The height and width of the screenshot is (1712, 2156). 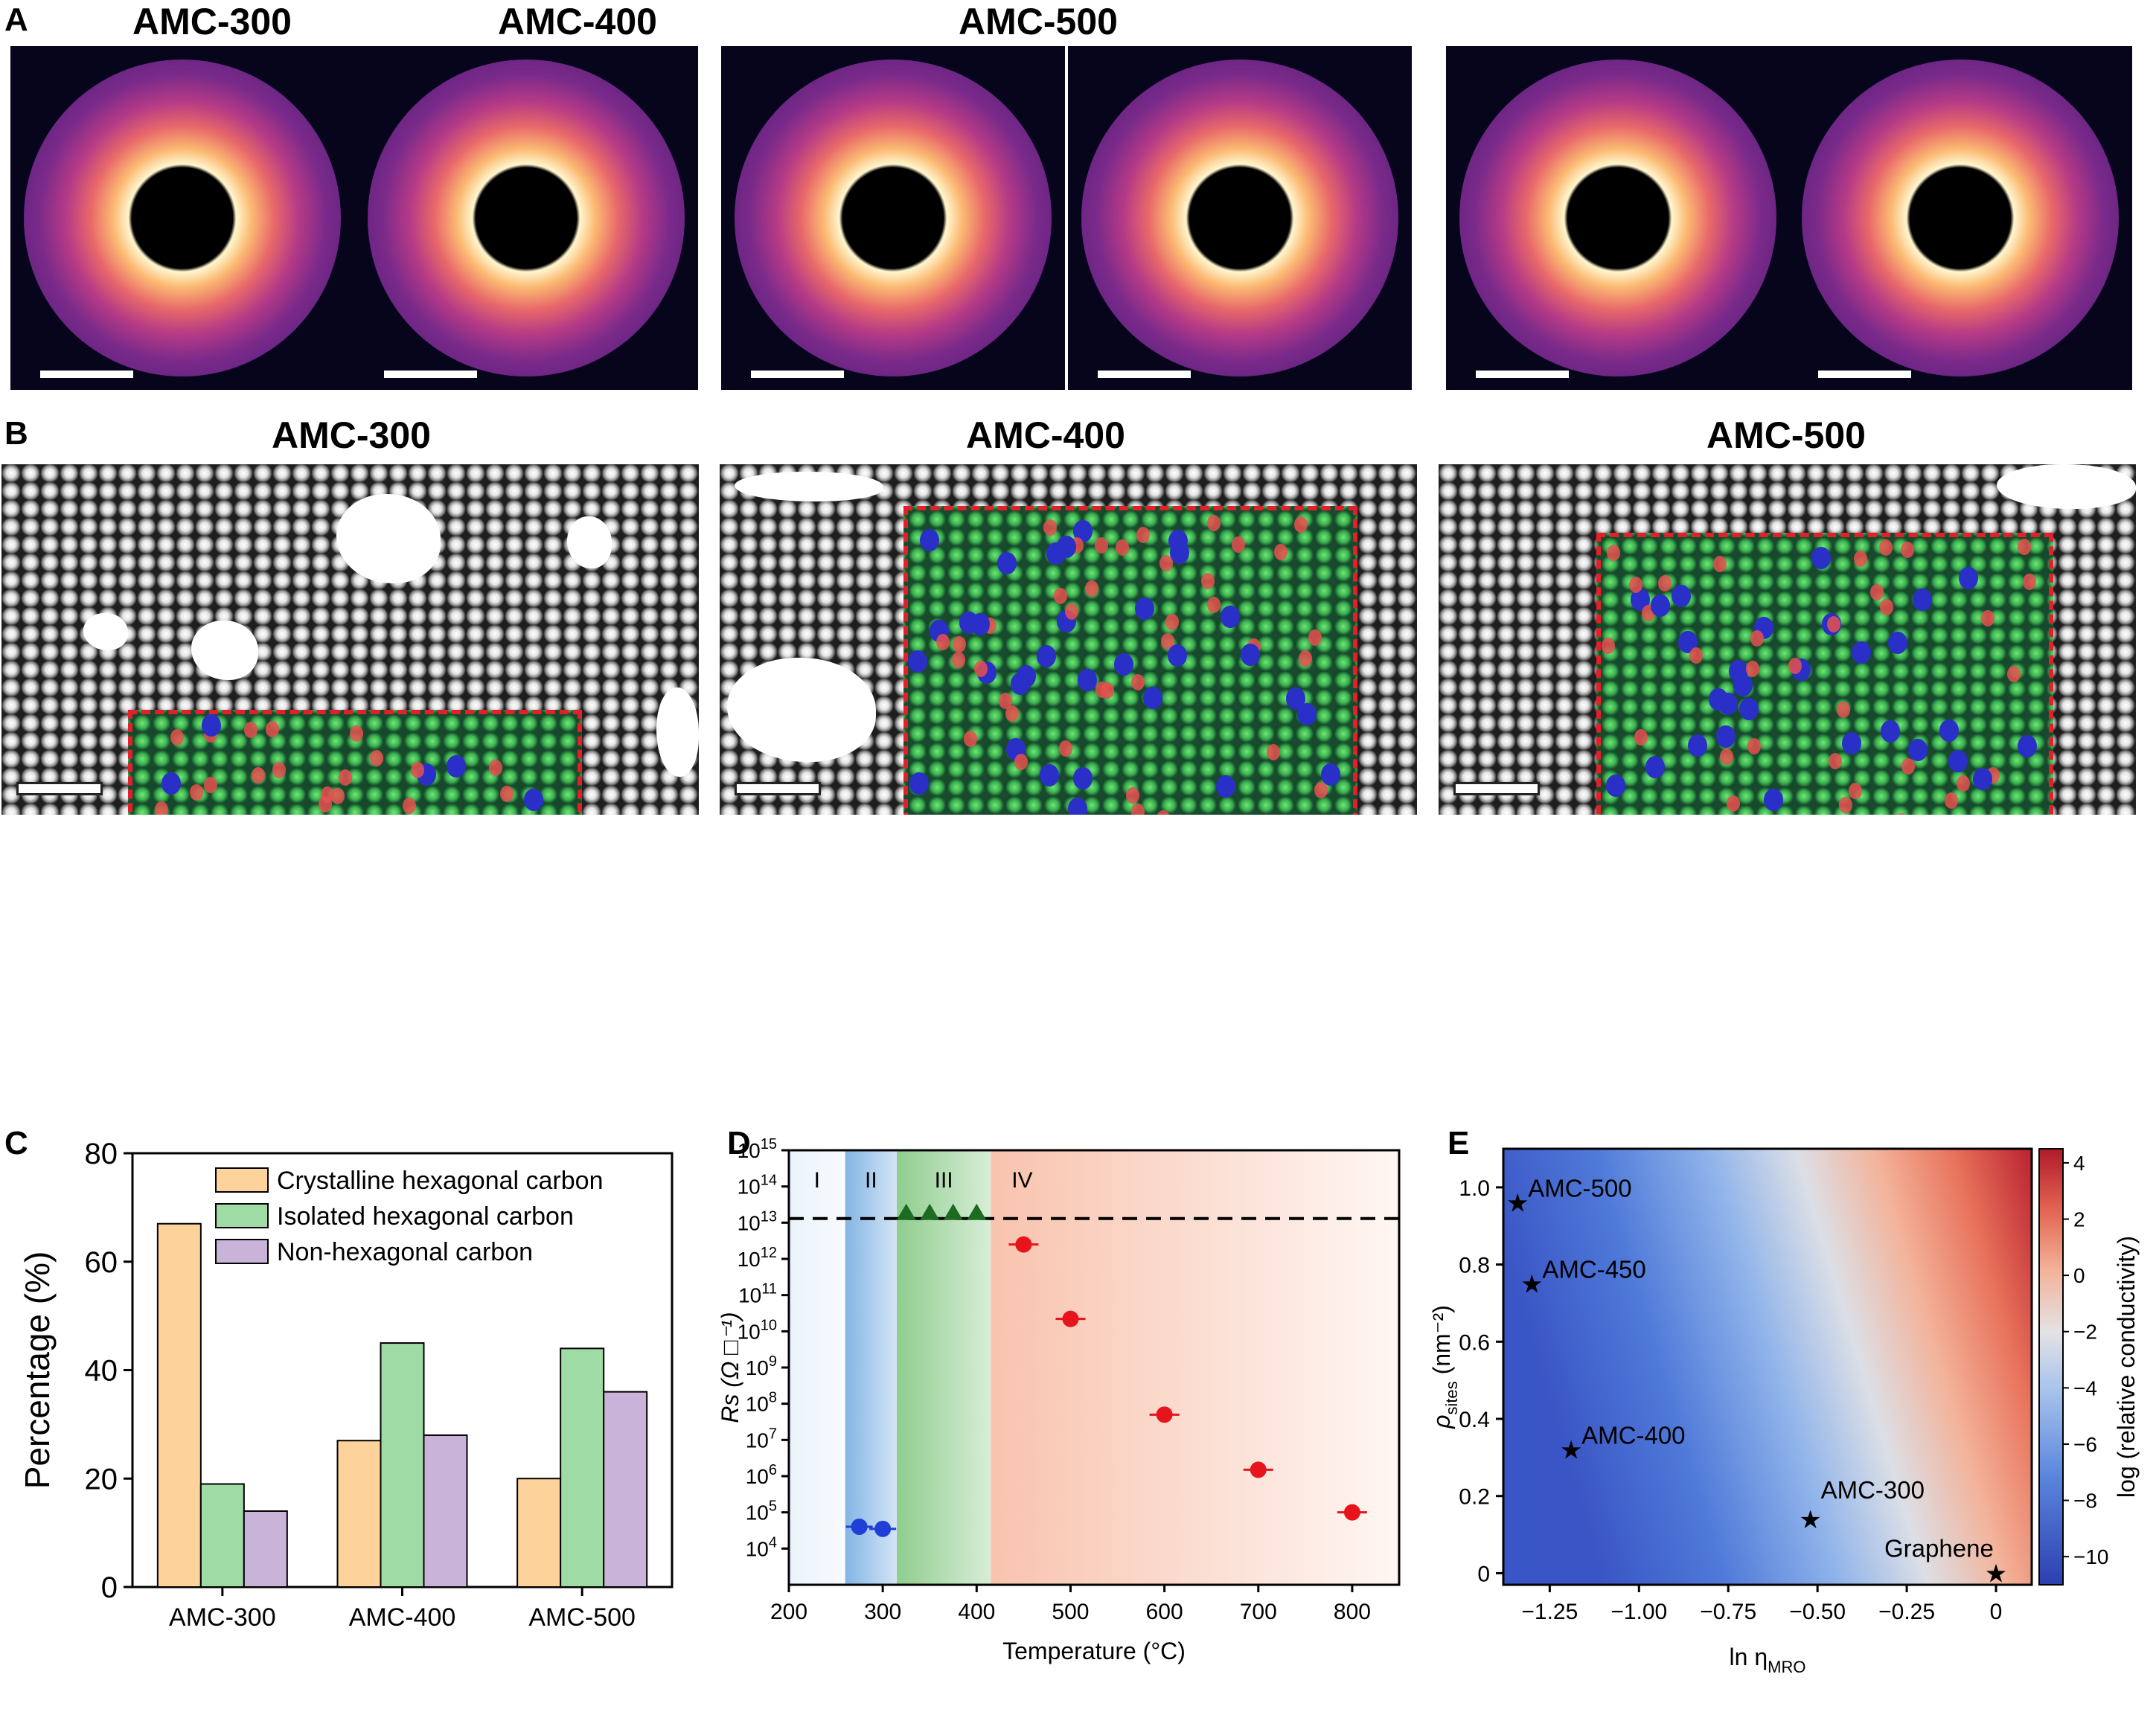 I want to click on panel-d-letter: D, so click(x=739, y=1143).